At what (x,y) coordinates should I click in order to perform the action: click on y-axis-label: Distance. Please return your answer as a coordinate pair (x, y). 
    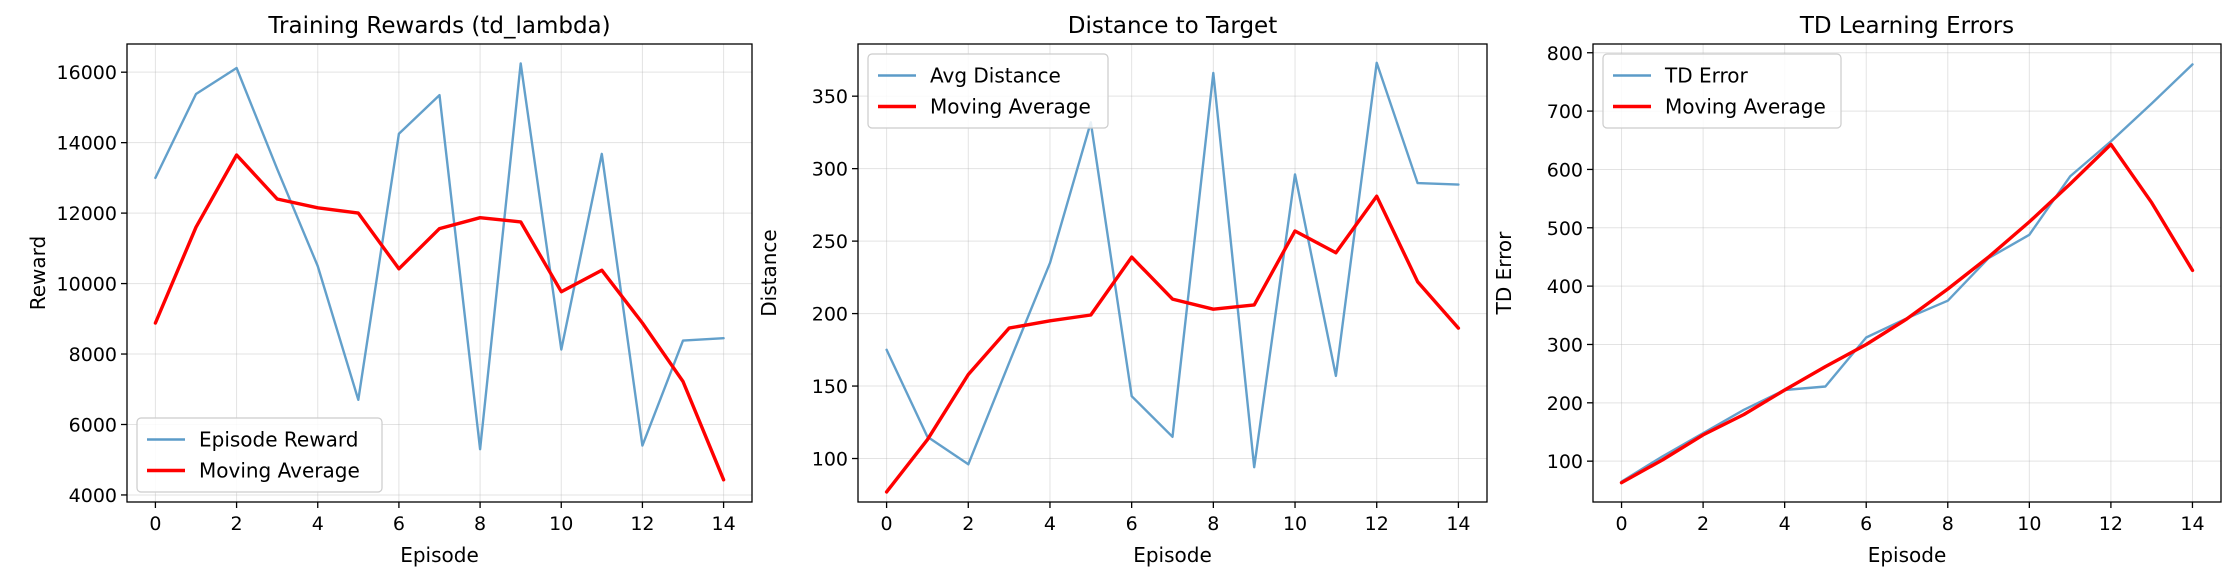
    Looking at the image, I should click on (769, 272).